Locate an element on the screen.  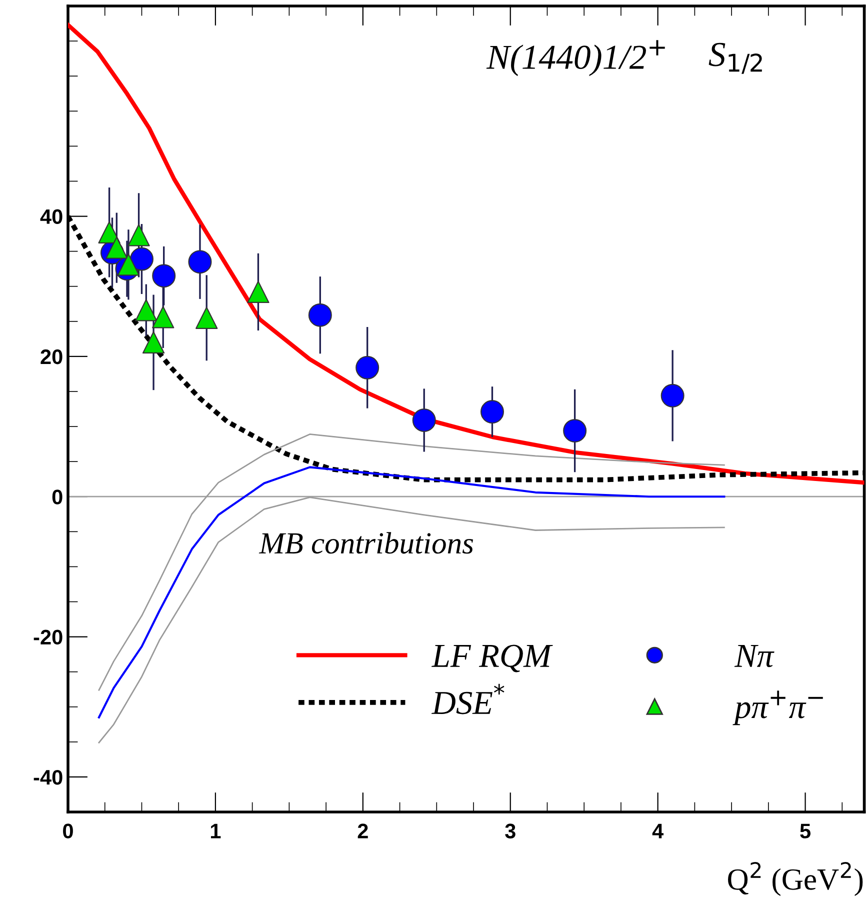
x-tick-label: 4 is located at coordinates (658, 831).